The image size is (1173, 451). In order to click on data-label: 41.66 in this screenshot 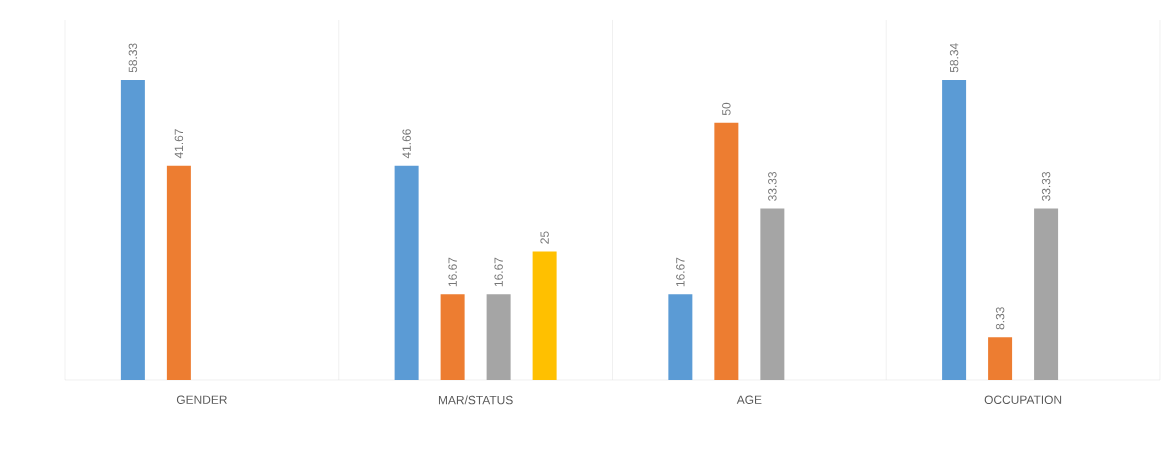, I will do `click(406, 144)`.